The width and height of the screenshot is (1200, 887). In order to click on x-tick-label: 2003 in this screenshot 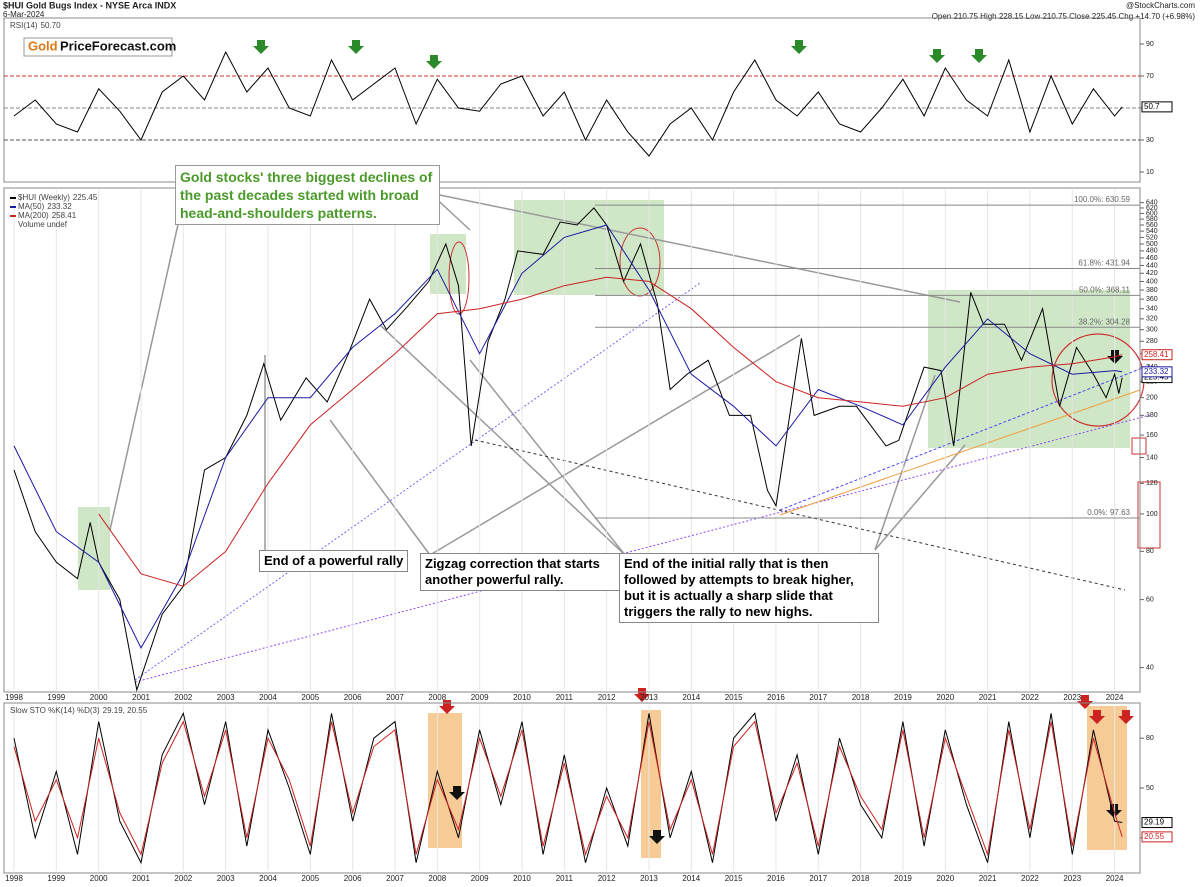, I will do `click(226, 697)`.